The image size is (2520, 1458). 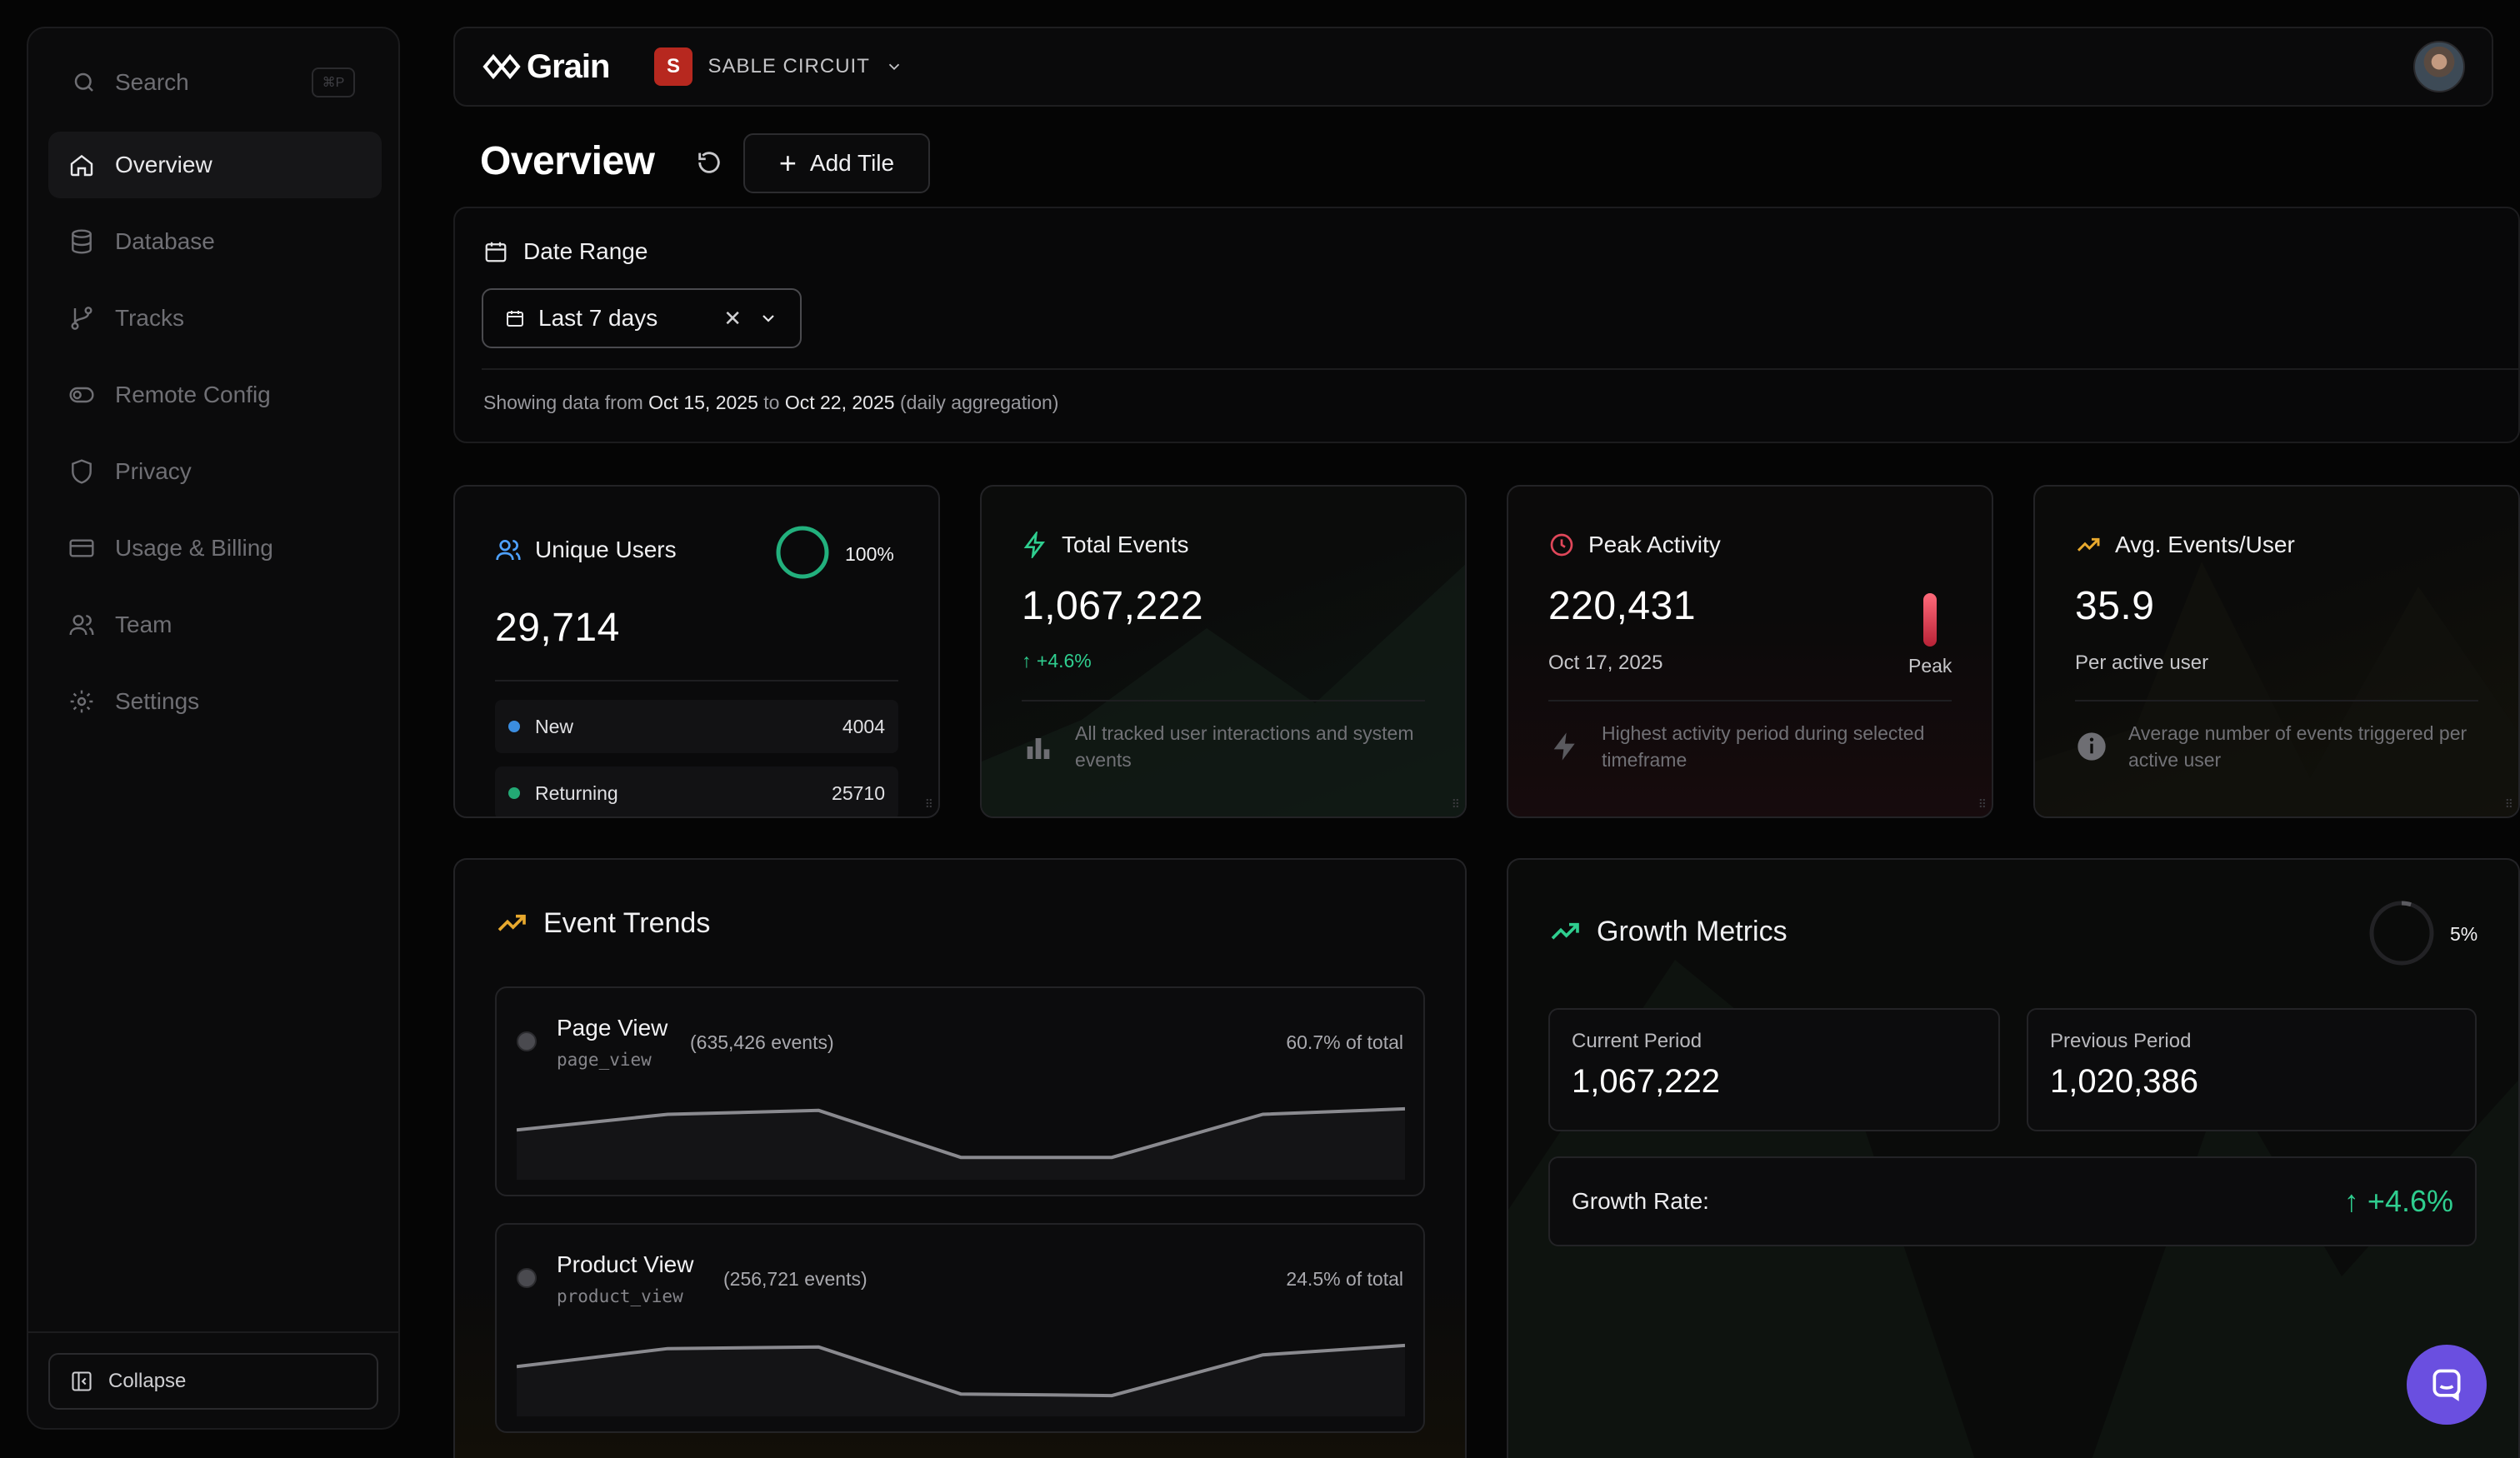 What do you see at coordinates (1105, 545) in the screenshot?
I see `stat-title: Total Events` at bounding box center [1105, 545].